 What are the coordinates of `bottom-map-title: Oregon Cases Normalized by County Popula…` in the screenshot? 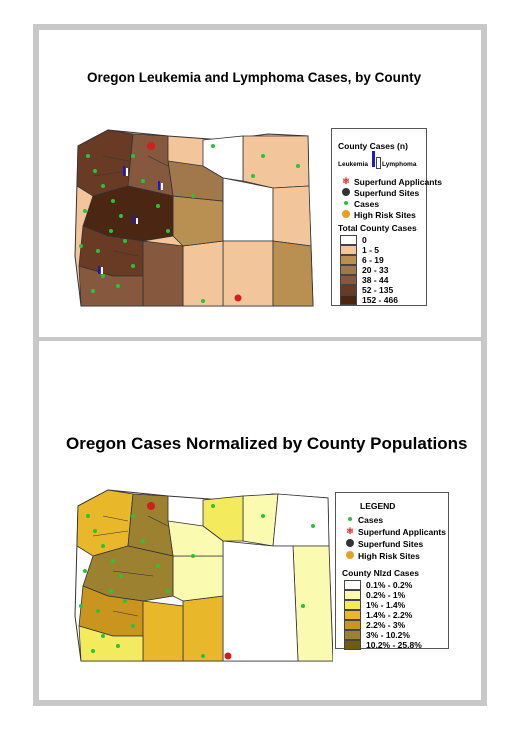 It's located at (267, 443).